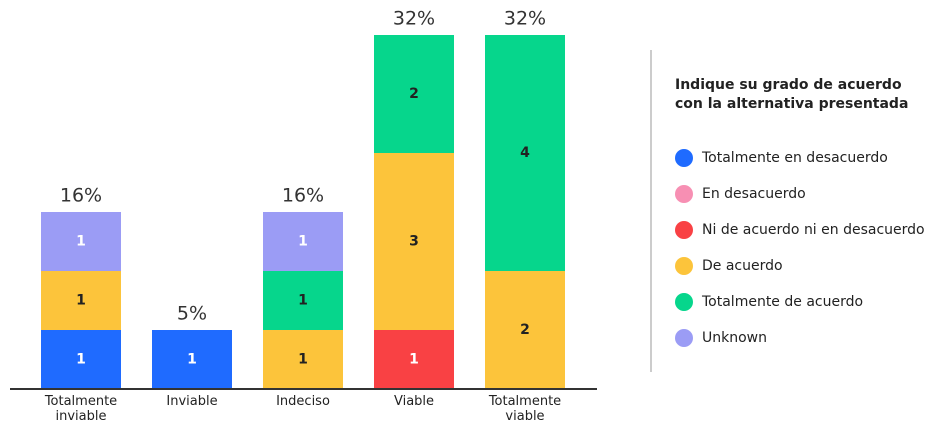  I want to click on legend-item: Totalmente de acuerdo, so click(769, 302).